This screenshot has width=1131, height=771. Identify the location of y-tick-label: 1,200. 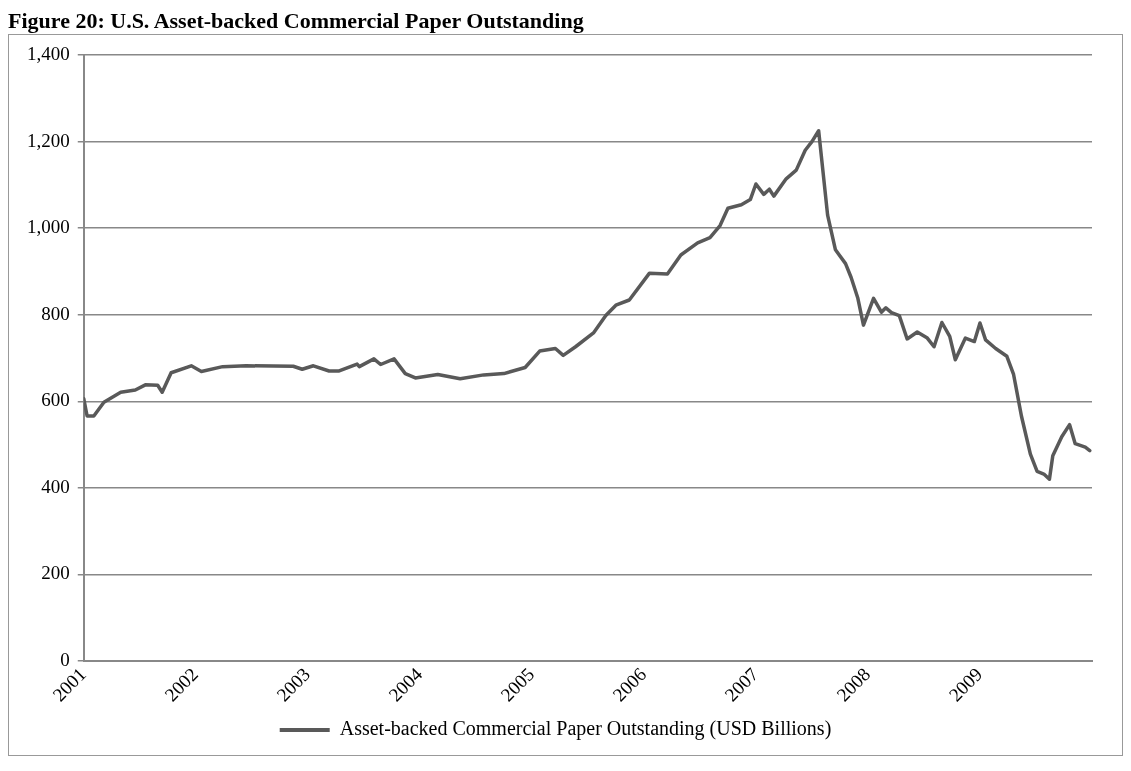
(48, 140).